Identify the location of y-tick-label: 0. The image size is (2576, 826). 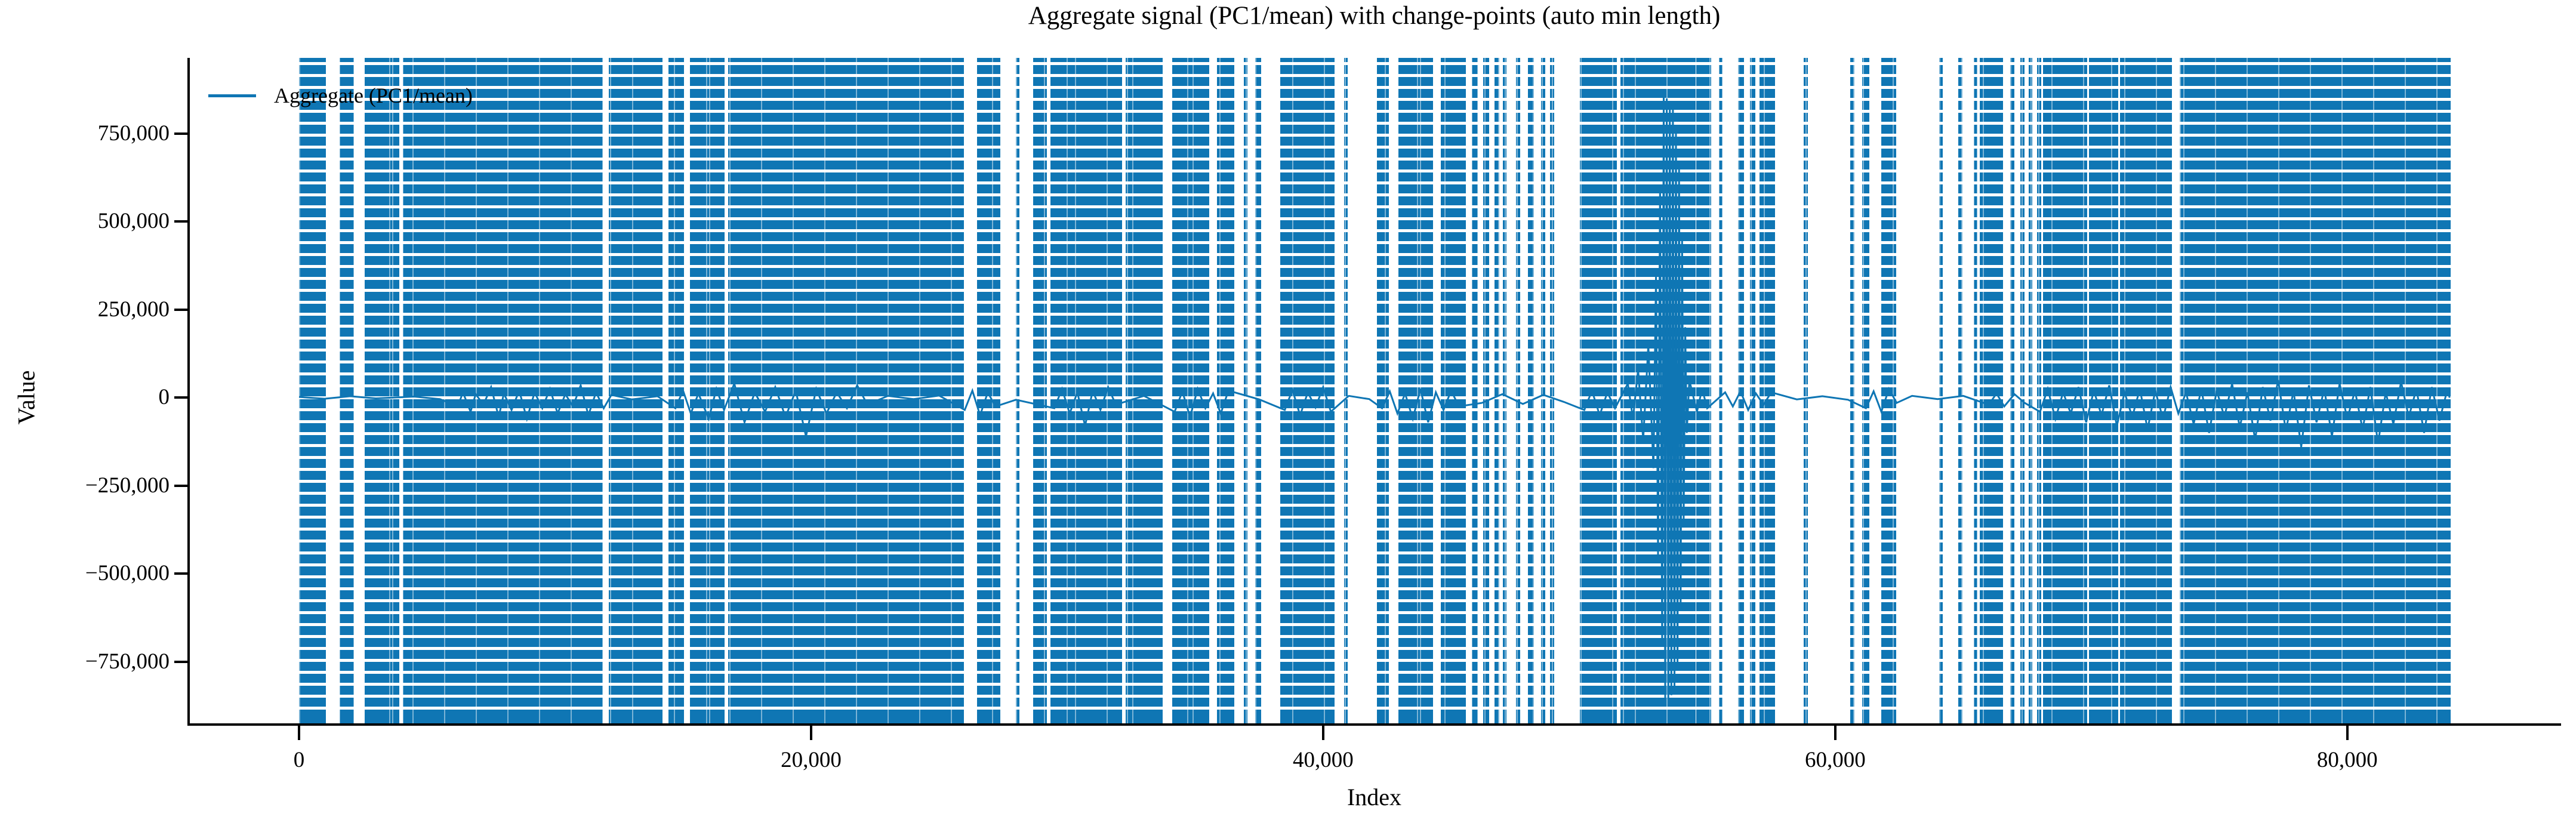
(164, 397).